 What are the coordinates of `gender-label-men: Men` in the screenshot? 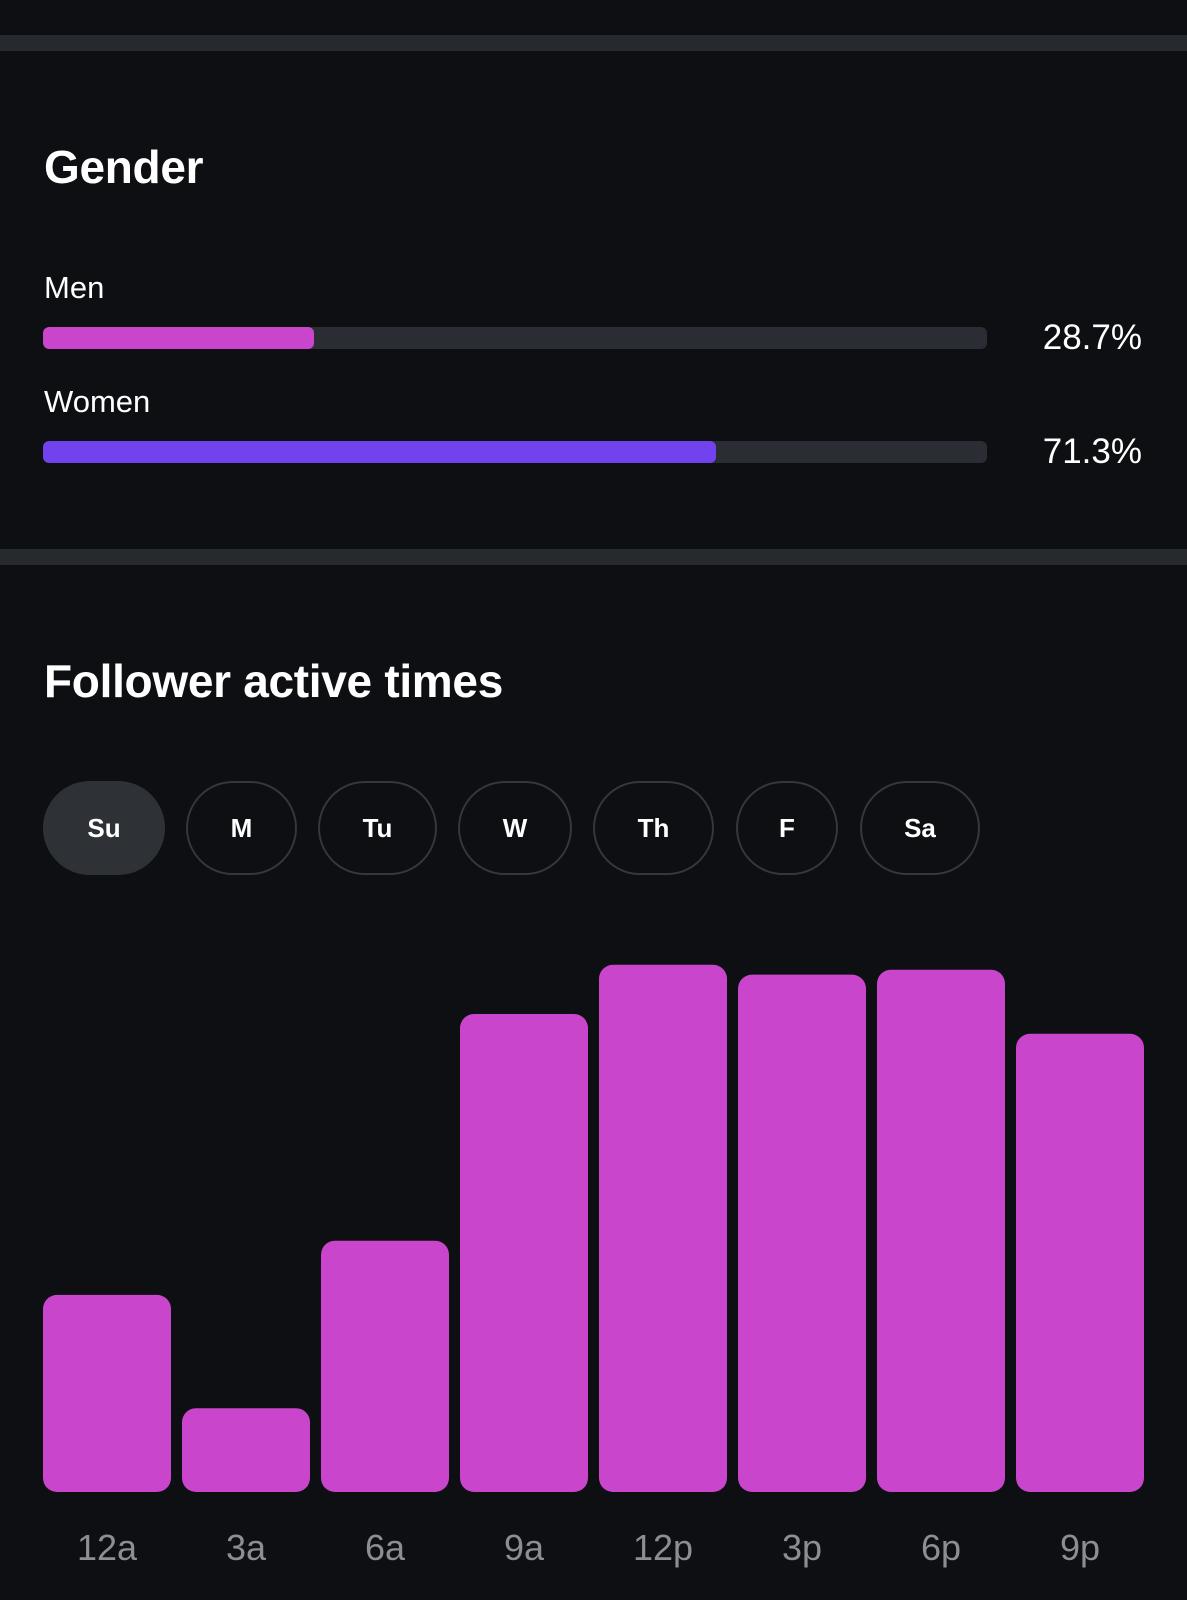 It's located at (74, 287).